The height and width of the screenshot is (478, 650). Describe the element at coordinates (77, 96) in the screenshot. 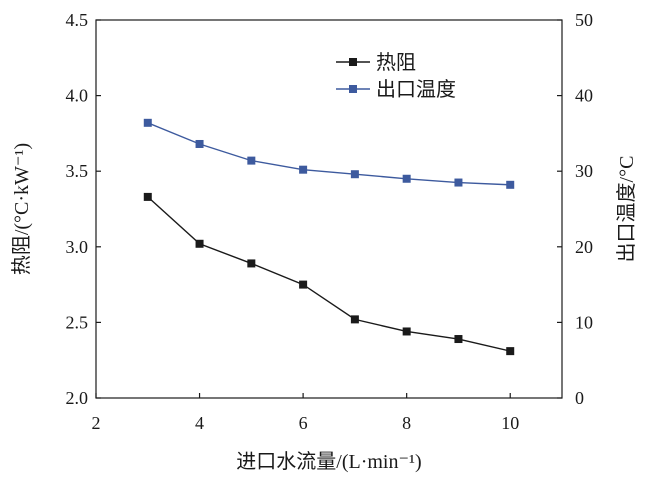

I see `y-left-tick-label: 4.0` at that location.